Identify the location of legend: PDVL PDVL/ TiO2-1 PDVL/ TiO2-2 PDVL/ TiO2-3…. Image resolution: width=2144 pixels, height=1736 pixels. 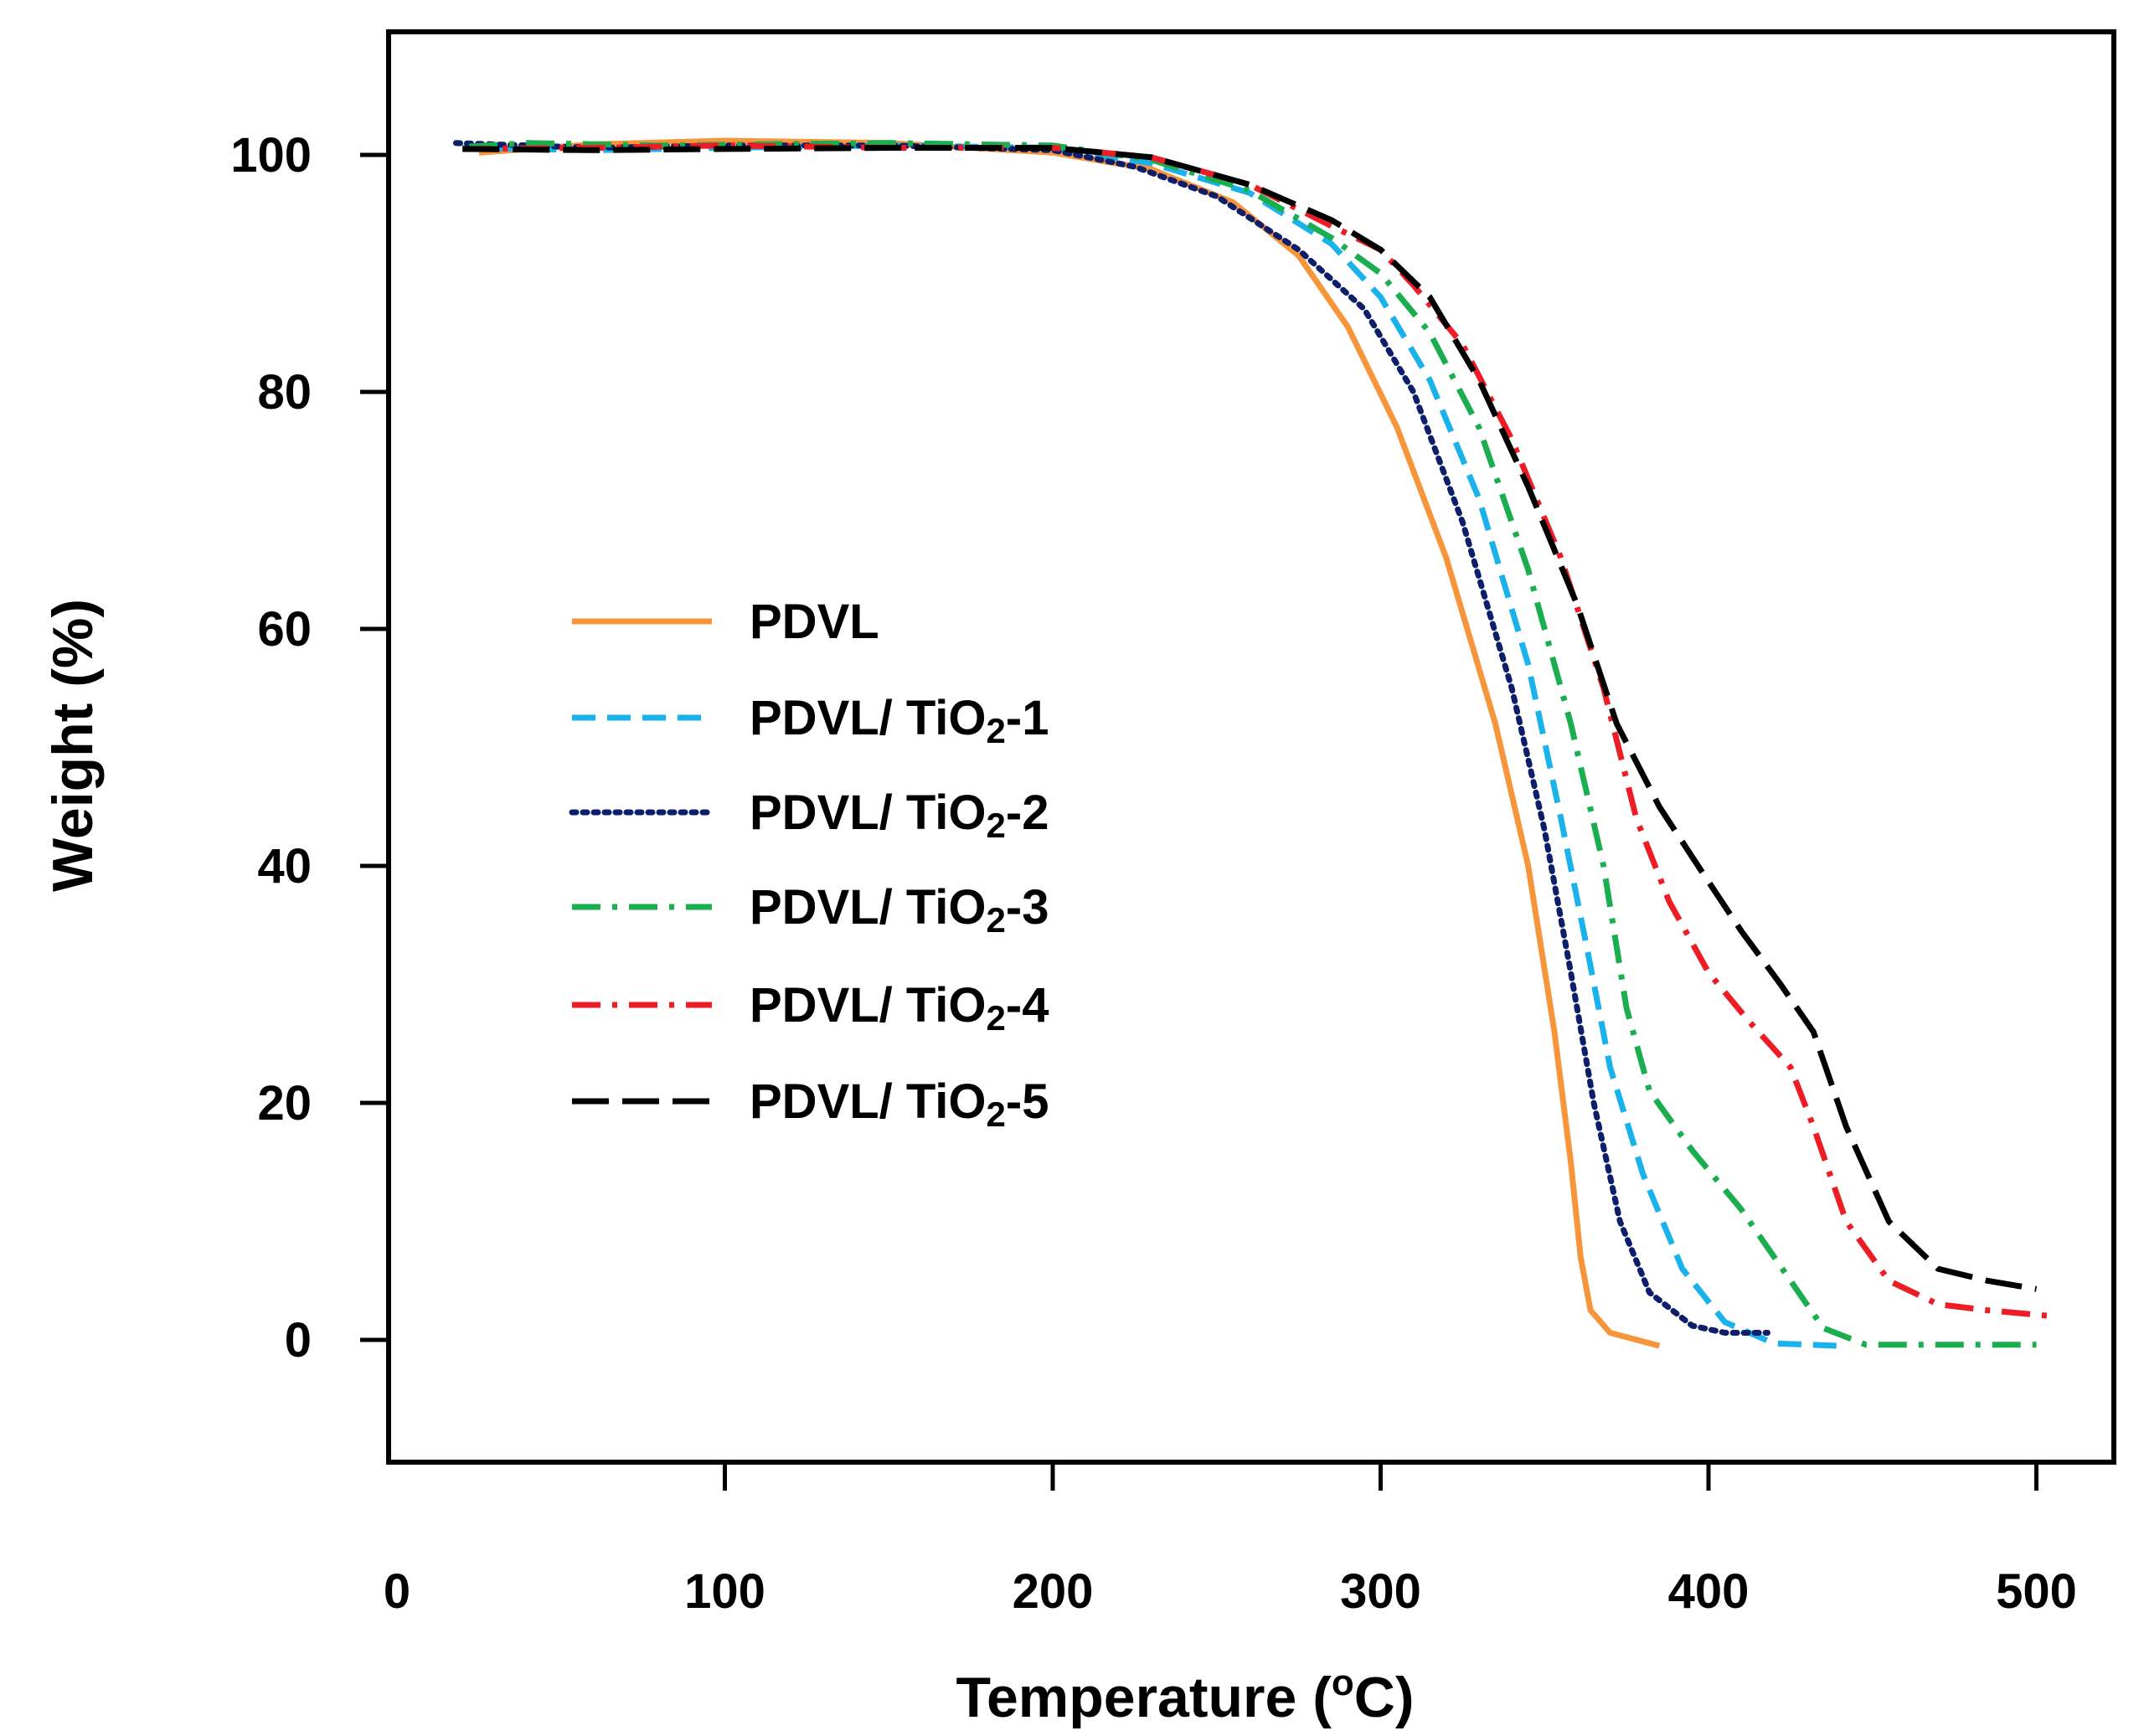
(809, 864).